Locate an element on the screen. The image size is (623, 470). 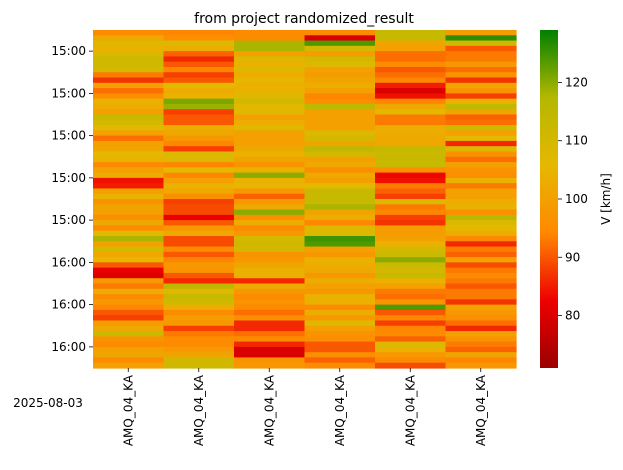
y-axis: 15:00 15:00 15:00 15:00 15:00 16:00 16:00 16:00 is located at coordinates (72, 199).